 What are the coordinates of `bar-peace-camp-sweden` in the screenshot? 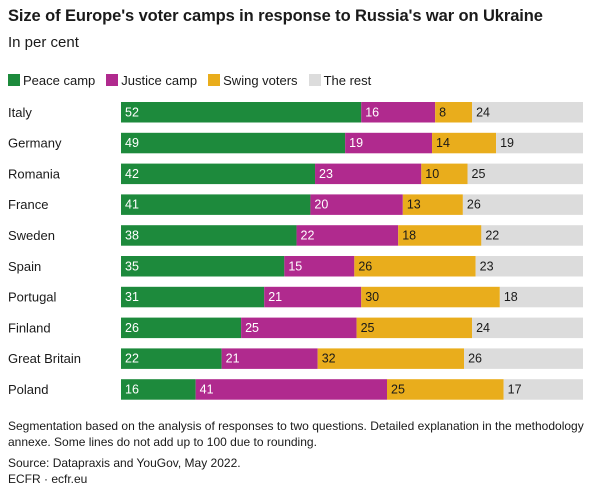 It's located at (209, 235).